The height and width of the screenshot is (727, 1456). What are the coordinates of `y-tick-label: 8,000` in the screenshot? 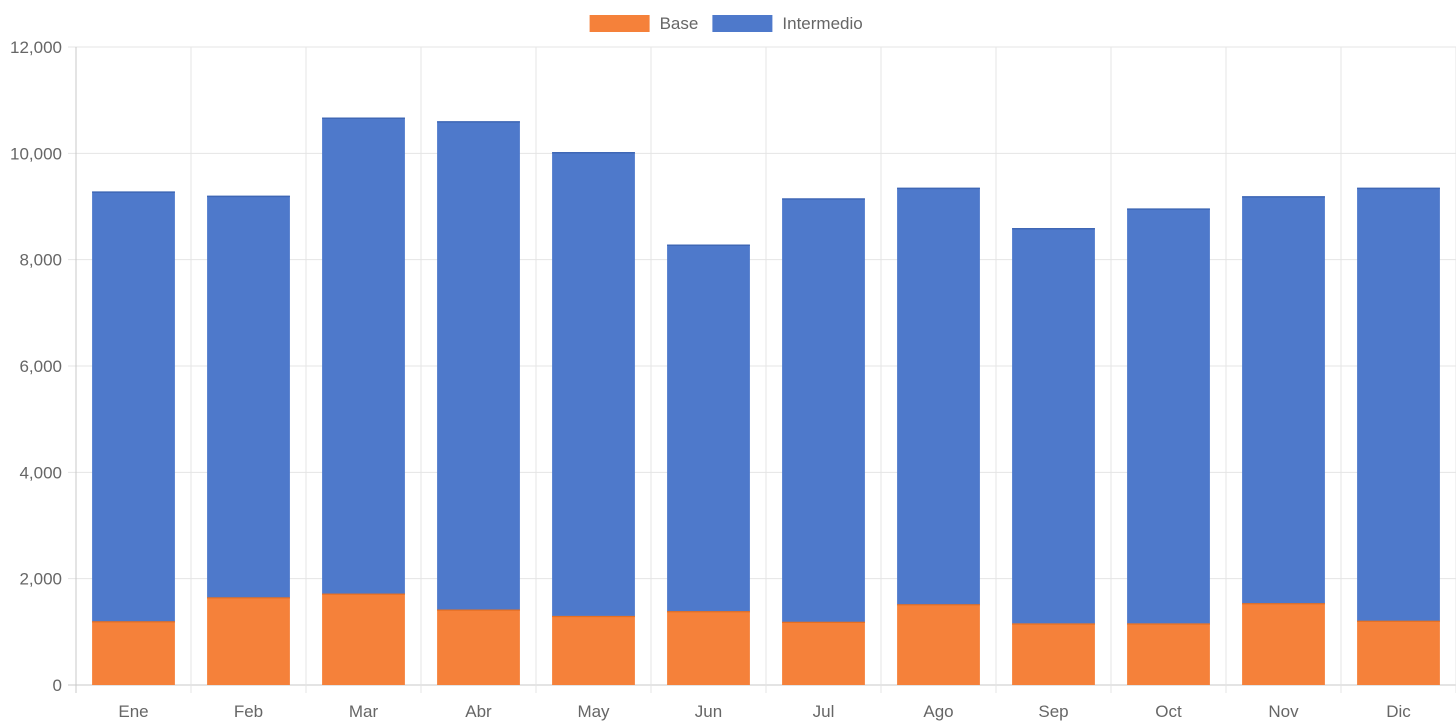 It's located at (40, 260).